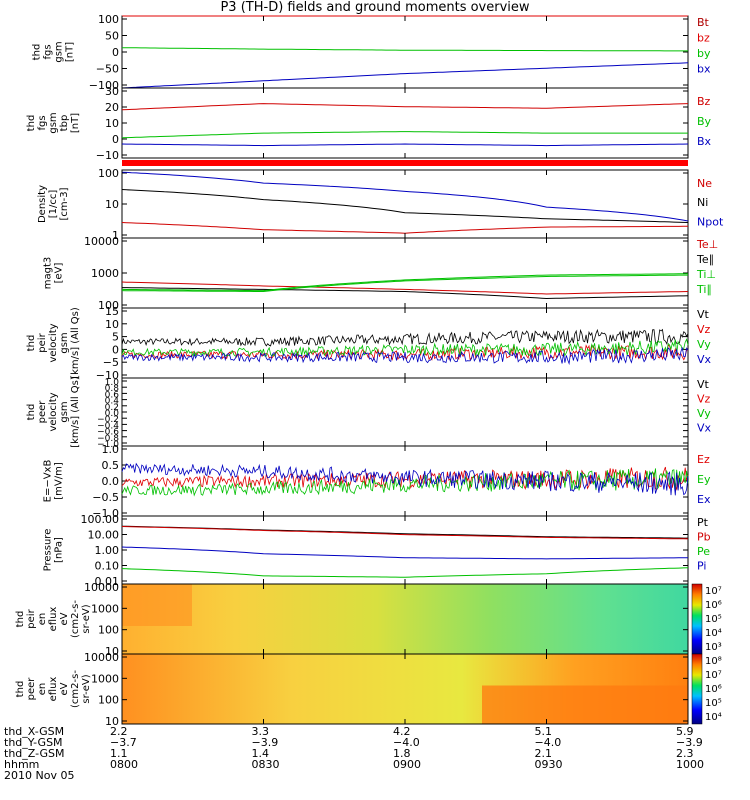  What do you see at coordinates (713, 647) in the screenshot?
I see `colorbar-label: 10³` at bounding box center [713, 647].